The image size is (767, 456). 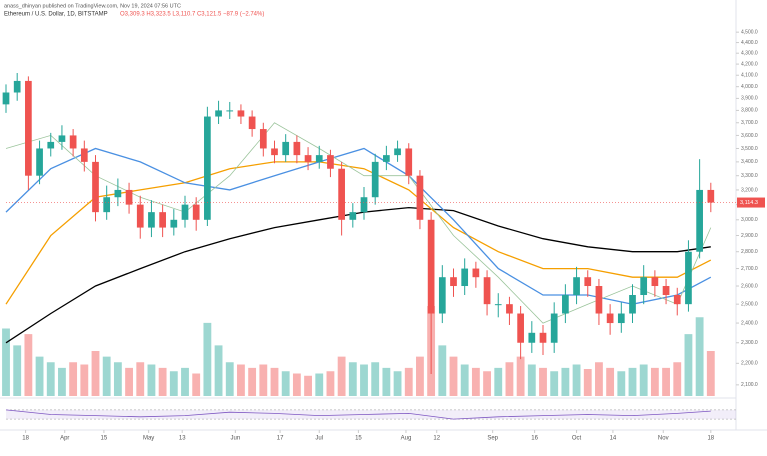 What do you see at coordinates (749, 323) in the screenshot?
I see `y-tick-label: 2,400.0` at bounding box center [749, 323].